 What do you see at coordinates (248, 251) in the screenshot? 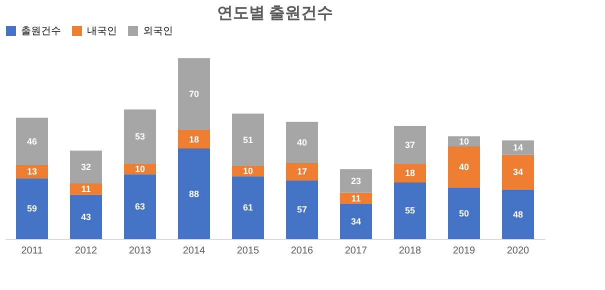
I see `x-tick-label: 2015` at bounding box center [248, 251].